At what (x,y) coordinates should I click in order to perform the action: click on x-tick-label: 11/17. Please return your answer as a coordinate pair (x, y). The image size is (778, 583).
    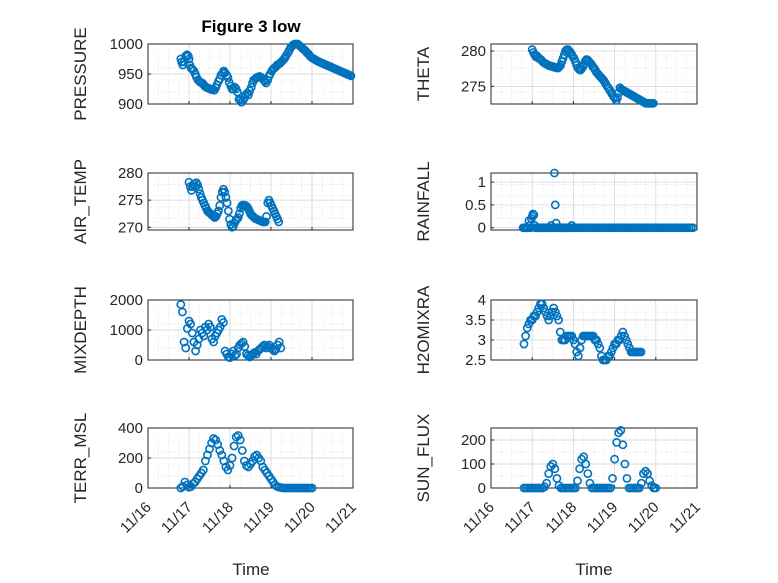
    Looking at the image, I should click on (520, 518).